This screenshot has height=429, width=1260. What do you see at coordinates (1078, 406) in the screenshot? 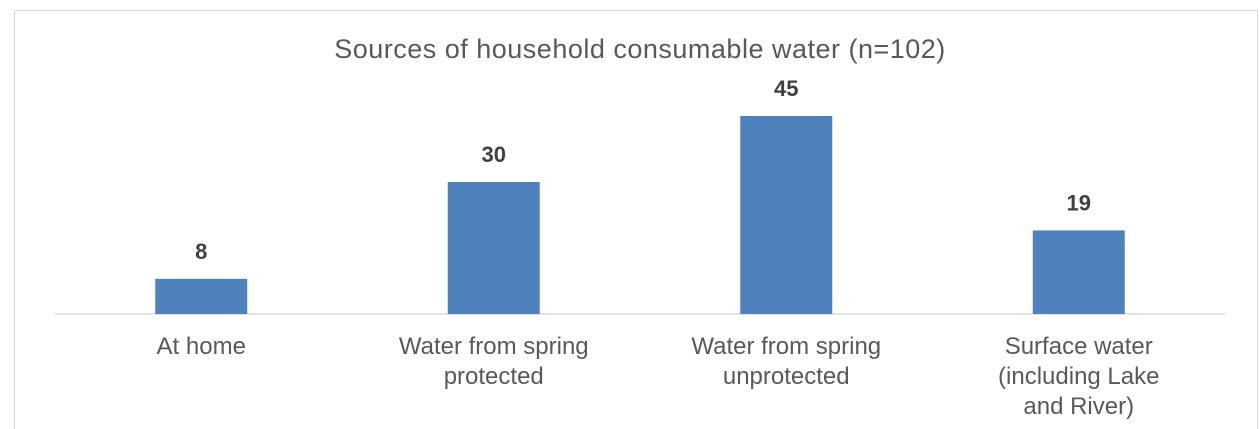
I see `category-label-line: and River)` at bounding box center [1078, 406].